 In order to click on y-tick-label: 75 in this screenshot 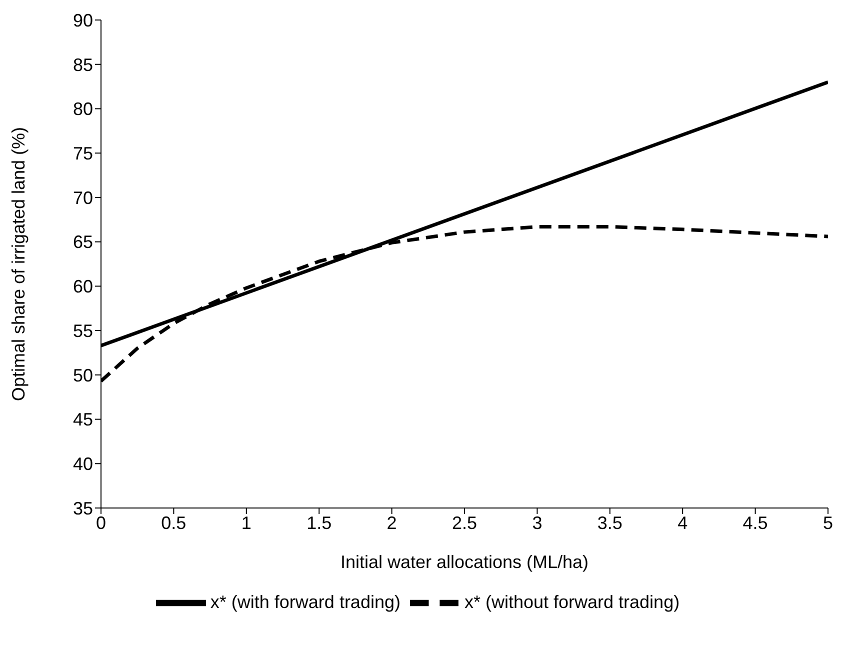, I will do `click(82, 153)`.